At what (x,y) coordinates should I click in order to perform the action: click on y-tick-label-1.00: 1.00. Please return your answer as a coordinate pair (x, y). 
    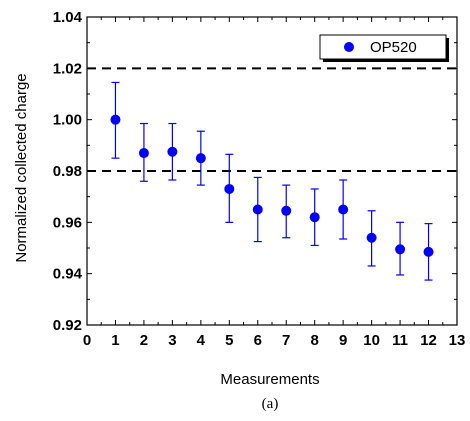
    Looking at the image, I should click on (67, 120).